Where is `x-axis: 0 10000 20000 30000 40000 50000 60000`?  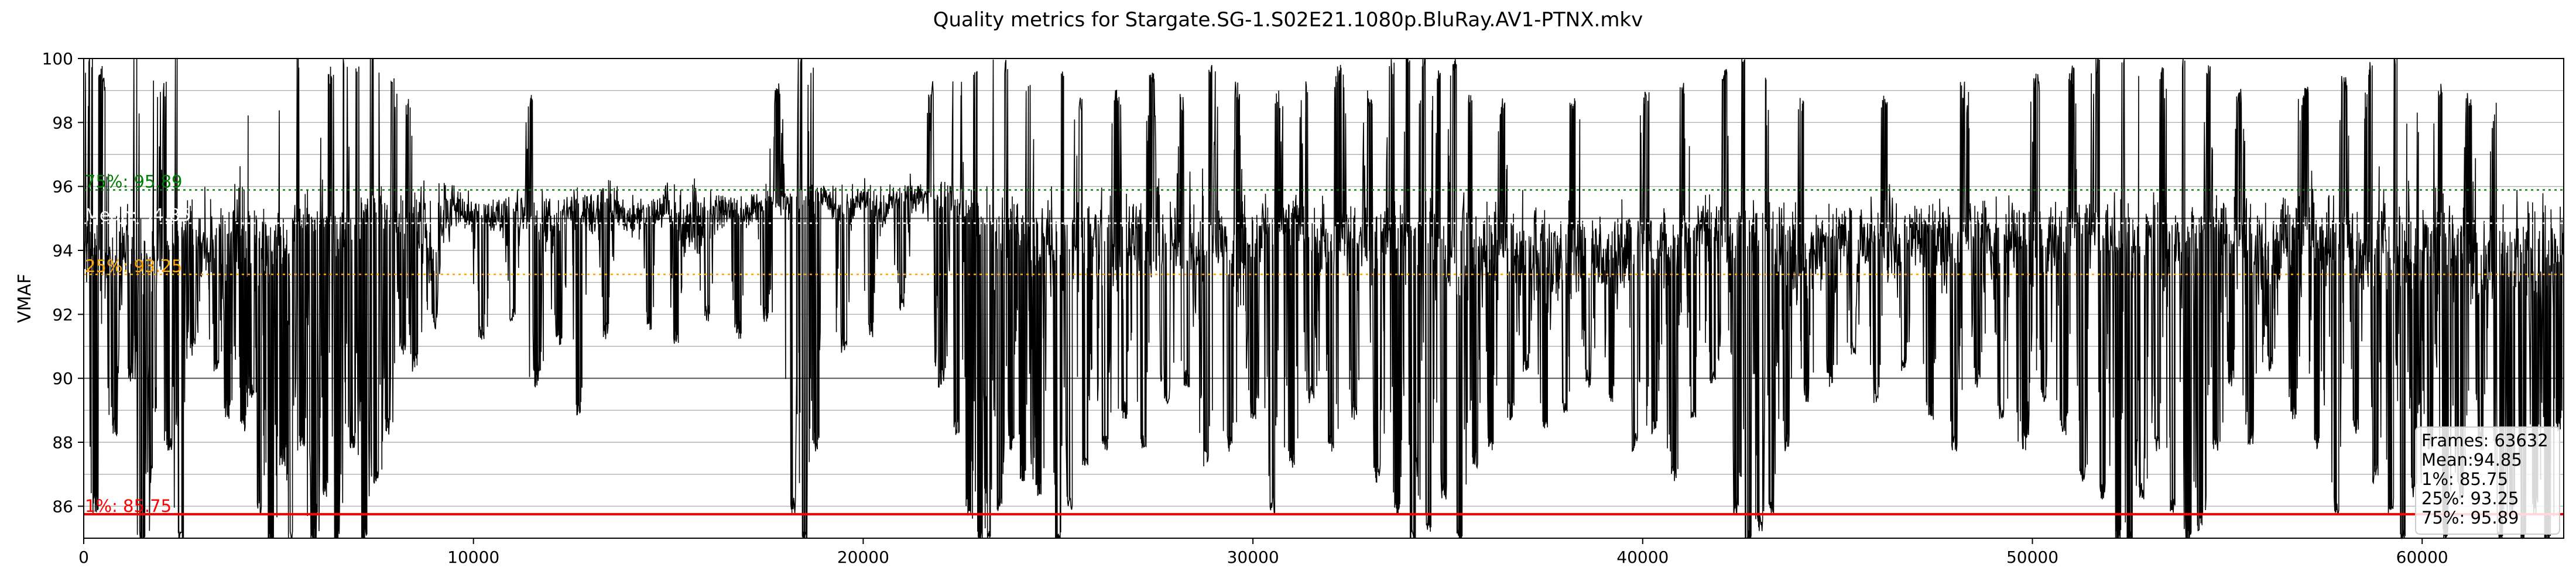 x-axis: 0 10000 20000 30000 40000 50000 60000 is located at coordinates (1263, 552).